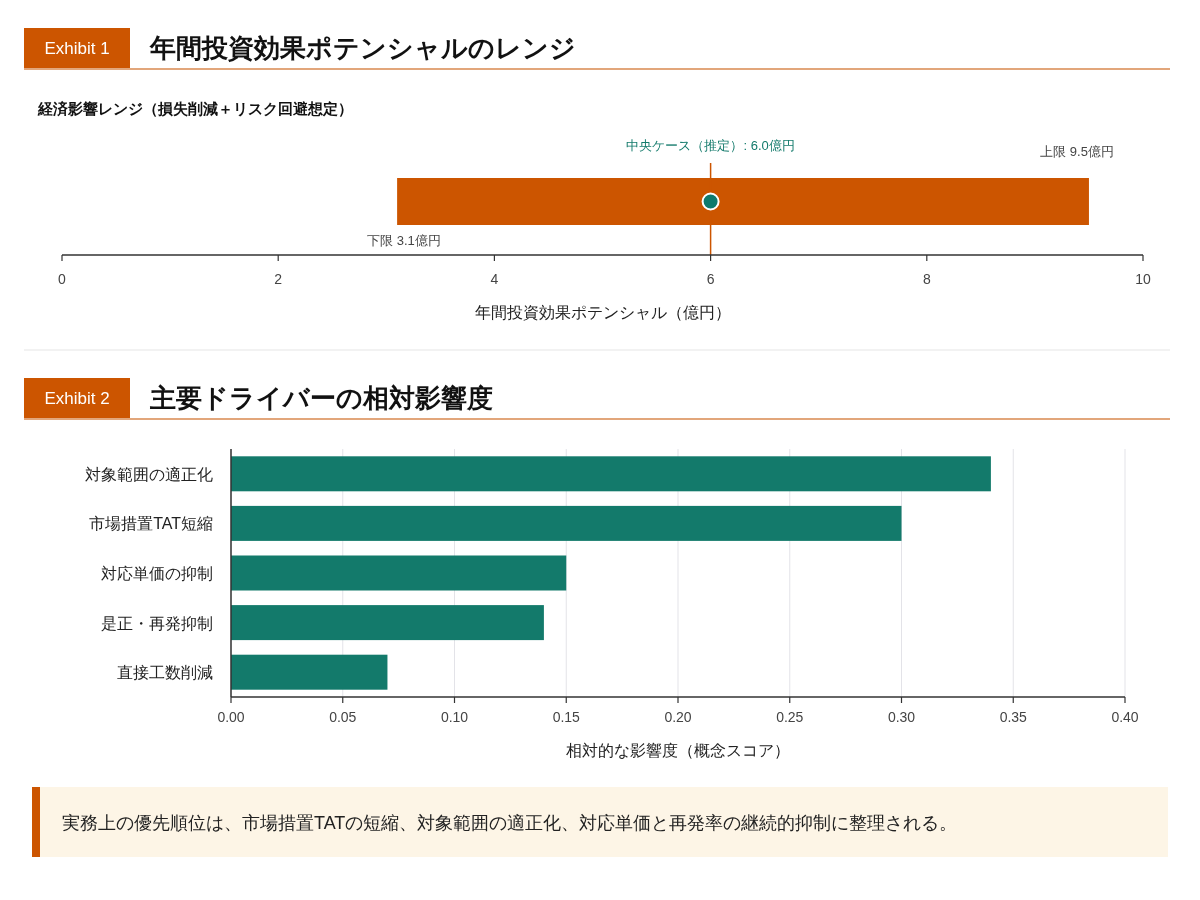 The width and height of the screenshot is (1200, 900). Describe the element at coordinates (1143, 279) in the screenshot. I see `x-tick-label: 10` at that location.